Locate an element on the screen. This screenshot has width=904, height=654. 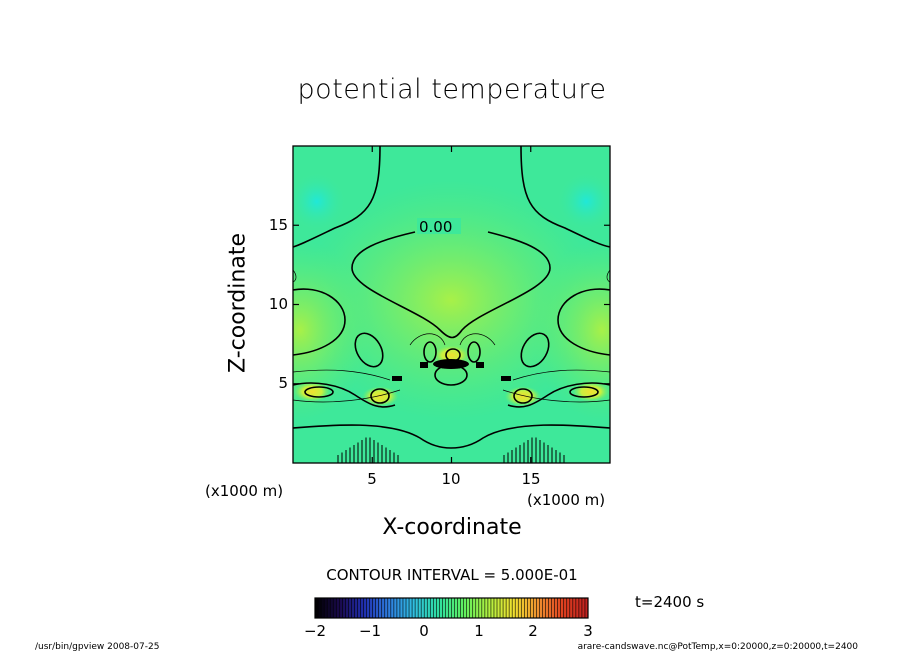
footer-command: /usr/bin/gpview 2008-07-25 is located at coordinates (97, 647).